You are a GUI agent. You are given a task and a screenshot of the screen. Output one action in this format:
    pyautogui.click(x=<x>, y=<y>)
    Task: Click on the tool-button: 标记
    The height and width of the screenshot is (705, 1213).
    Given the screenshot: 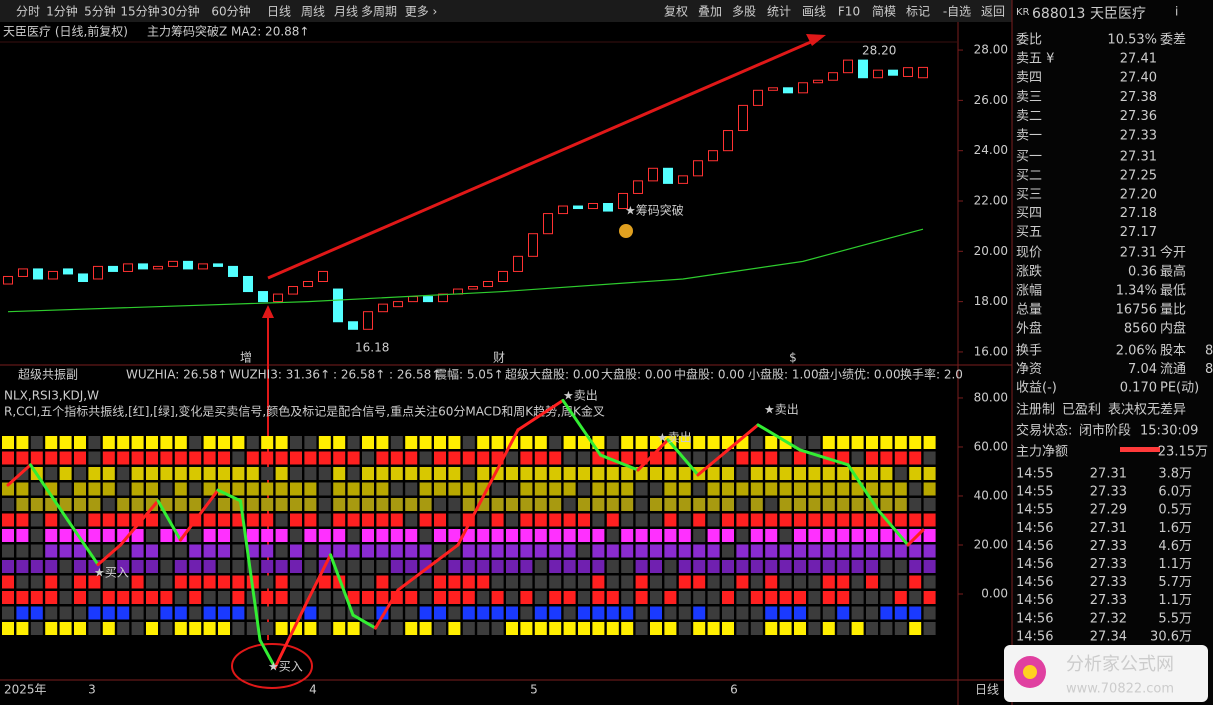 What is the action you would take?
    pyautogui.click(x=918, y=12)
    